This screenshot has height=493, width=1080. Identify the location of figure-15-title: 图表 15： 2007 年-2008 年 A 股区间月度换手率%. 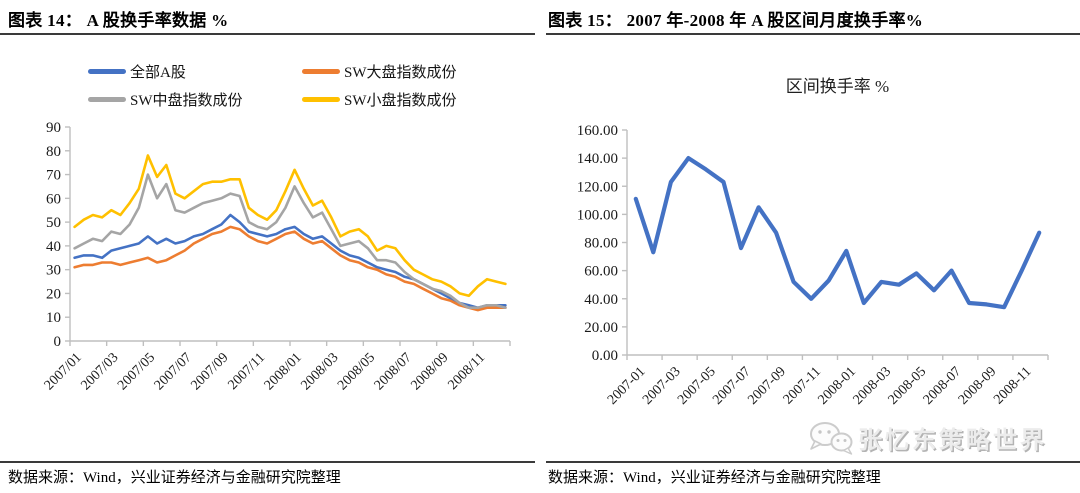
(736, 20).